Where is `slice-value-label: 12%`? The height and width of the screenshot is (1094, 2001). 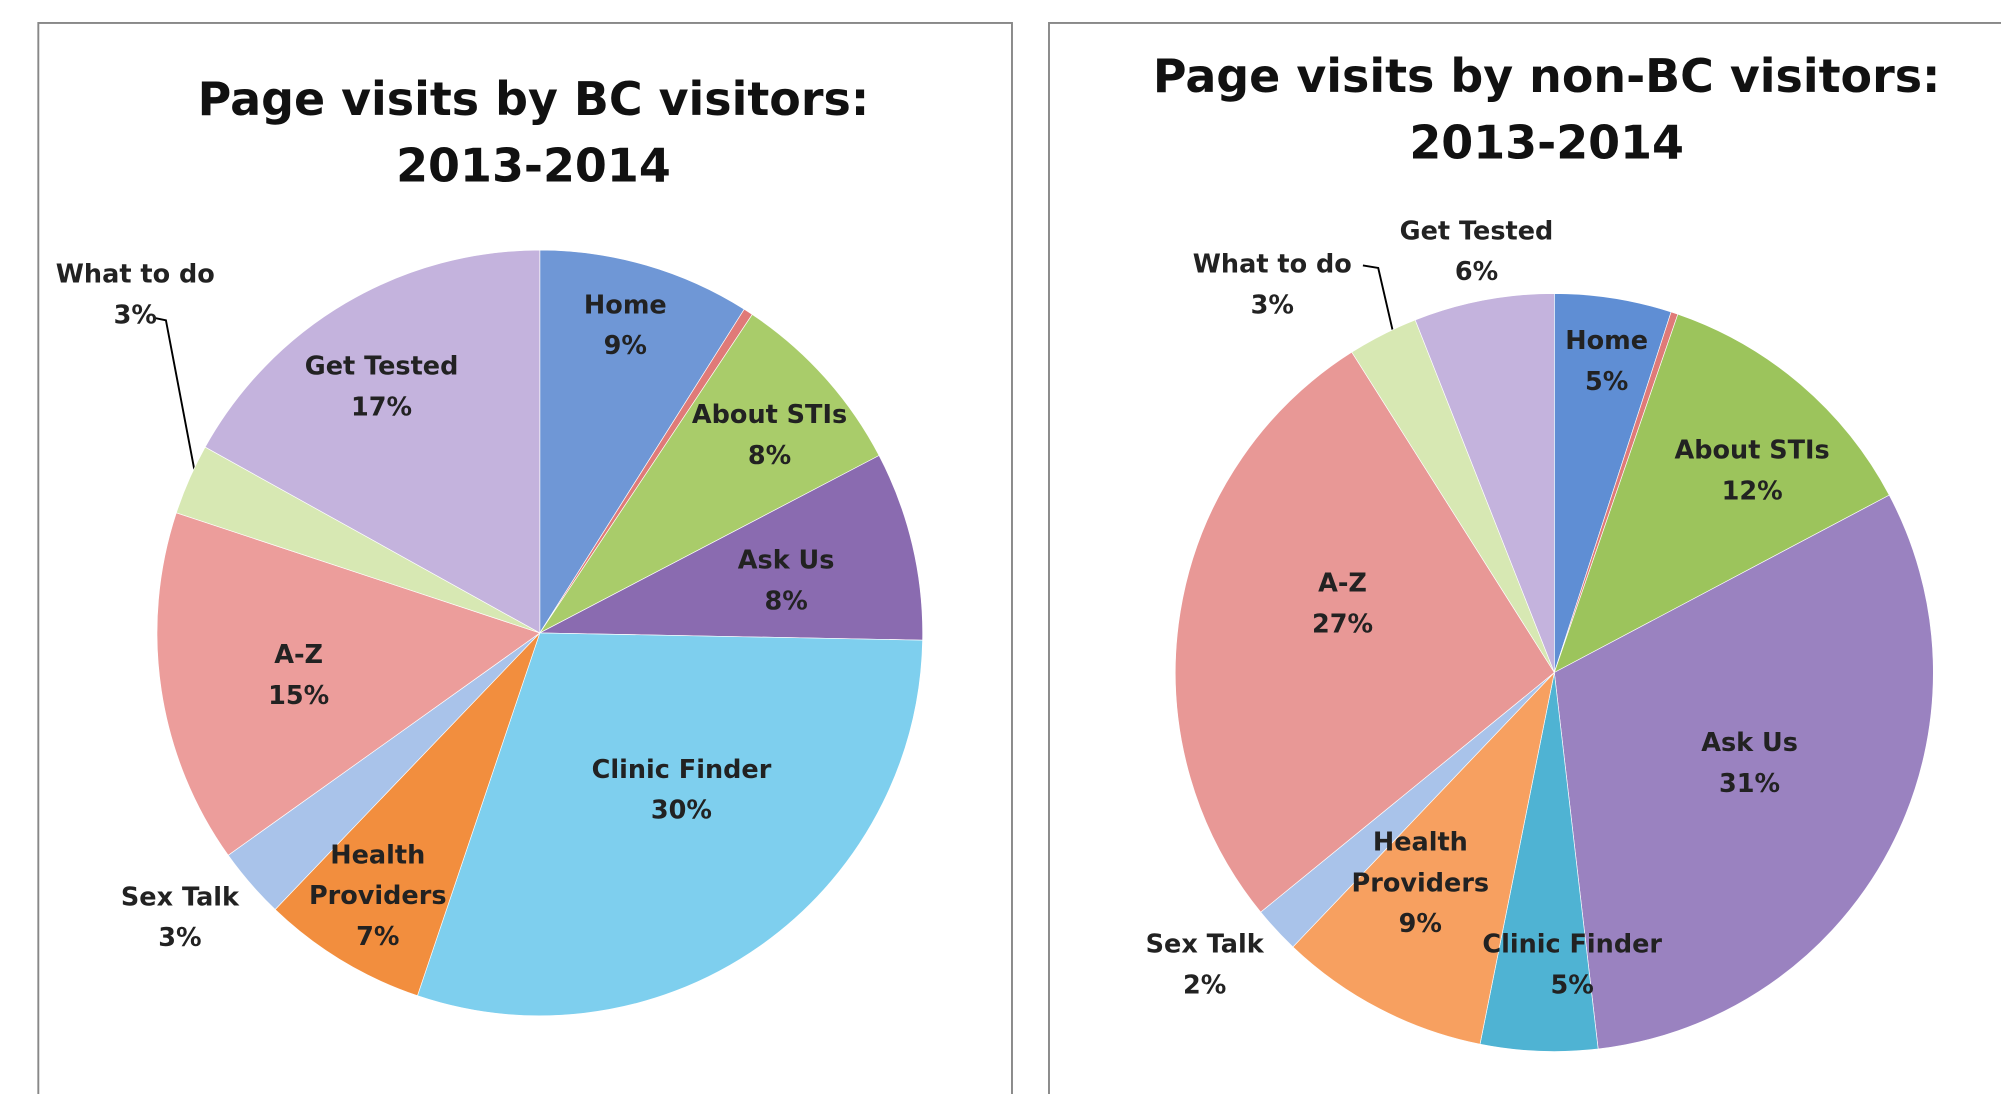 slice-value-label: 12% is located at coordinates (1752, 492).